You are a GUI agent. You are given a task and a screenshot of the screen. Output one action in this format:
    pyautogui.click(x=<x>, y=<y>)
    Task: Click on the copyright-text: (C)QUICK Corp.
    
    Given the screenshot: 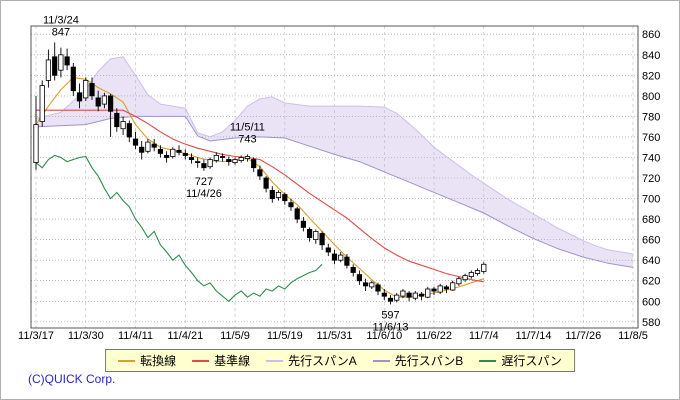 What is the action you would take?
    pyautogui.click(x=72, y=379)
    